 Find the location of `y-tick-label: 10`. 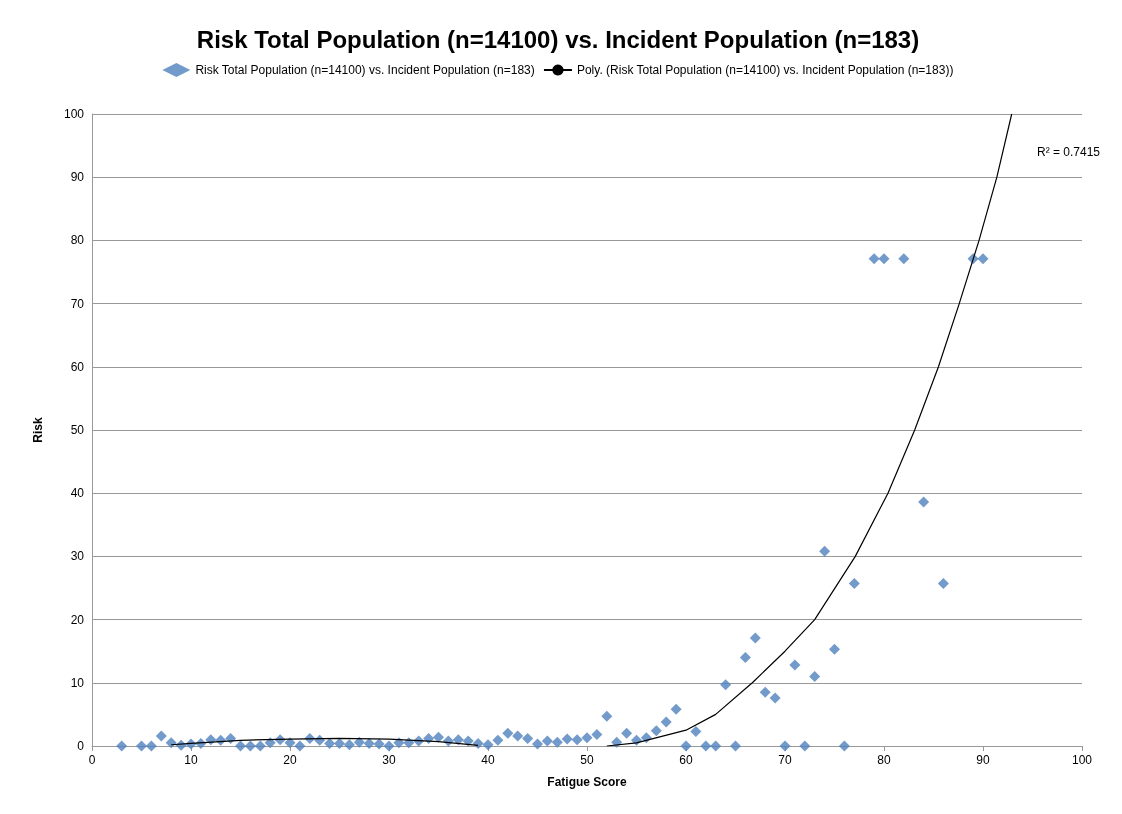

y-tick-label: 10 is located at coordinates (77, 682).